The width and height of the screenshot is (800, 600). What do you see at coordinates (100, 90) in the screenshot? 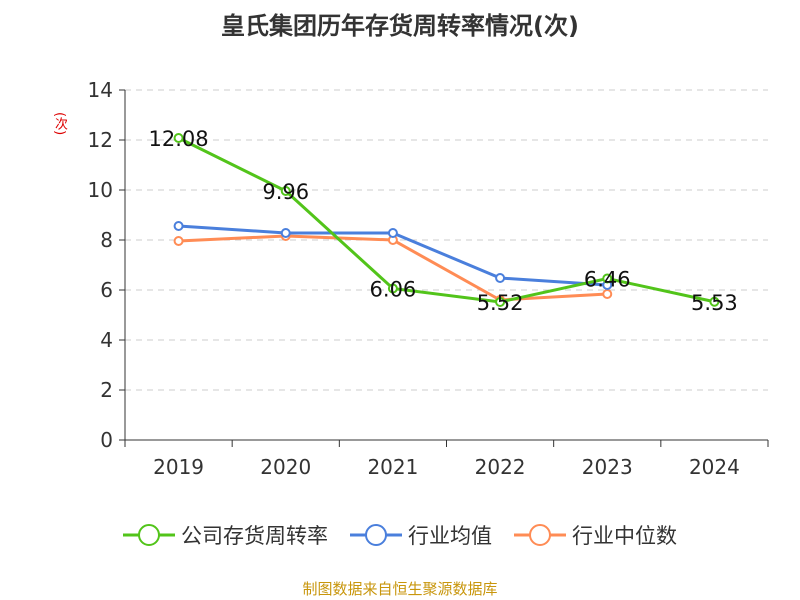
I see `y-tick-label: 14` at bounding box center [100, 90].